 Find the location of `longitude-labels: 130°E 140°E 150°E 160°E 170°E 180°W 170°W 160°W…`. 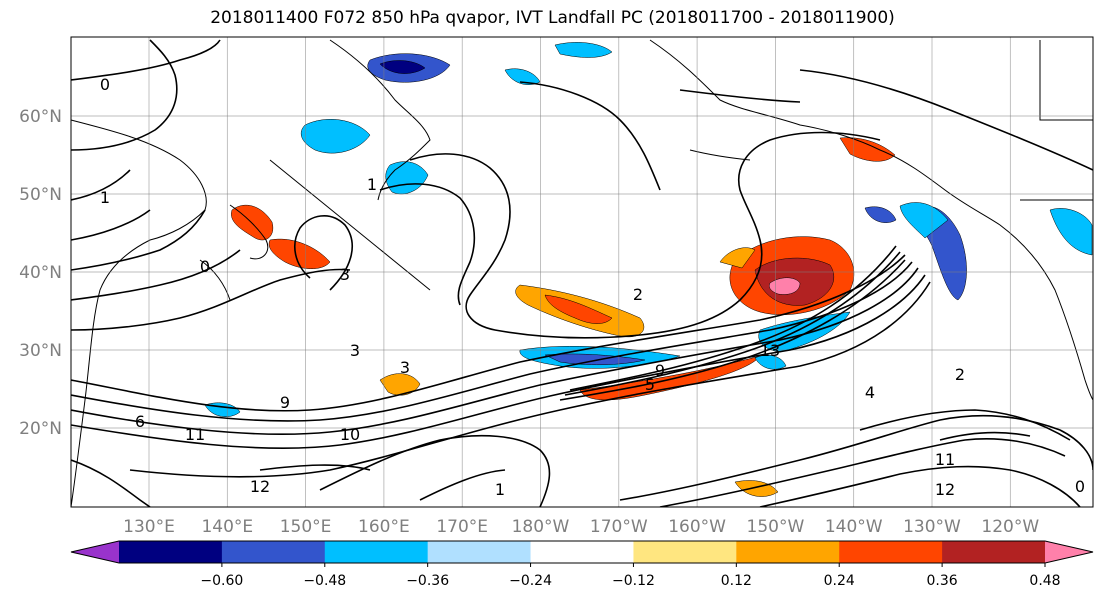

longitude-labels: 130°E 140°E 150°E 160°E 170°E 180°W 170°W 160°W… is located at coordinates (581, 527).